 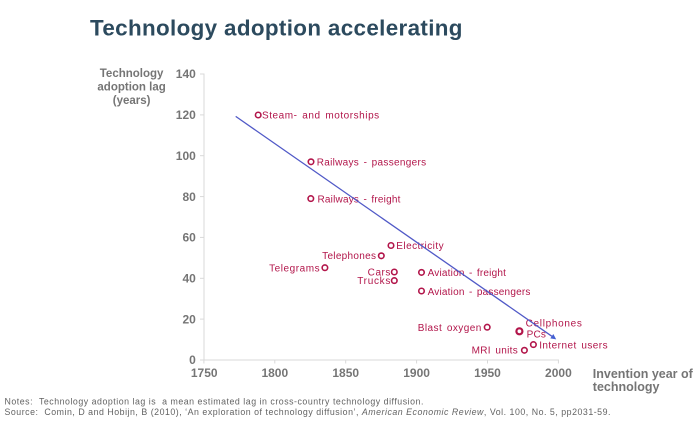 I want to click on svg-text: technology, so click(x=626, y=387).